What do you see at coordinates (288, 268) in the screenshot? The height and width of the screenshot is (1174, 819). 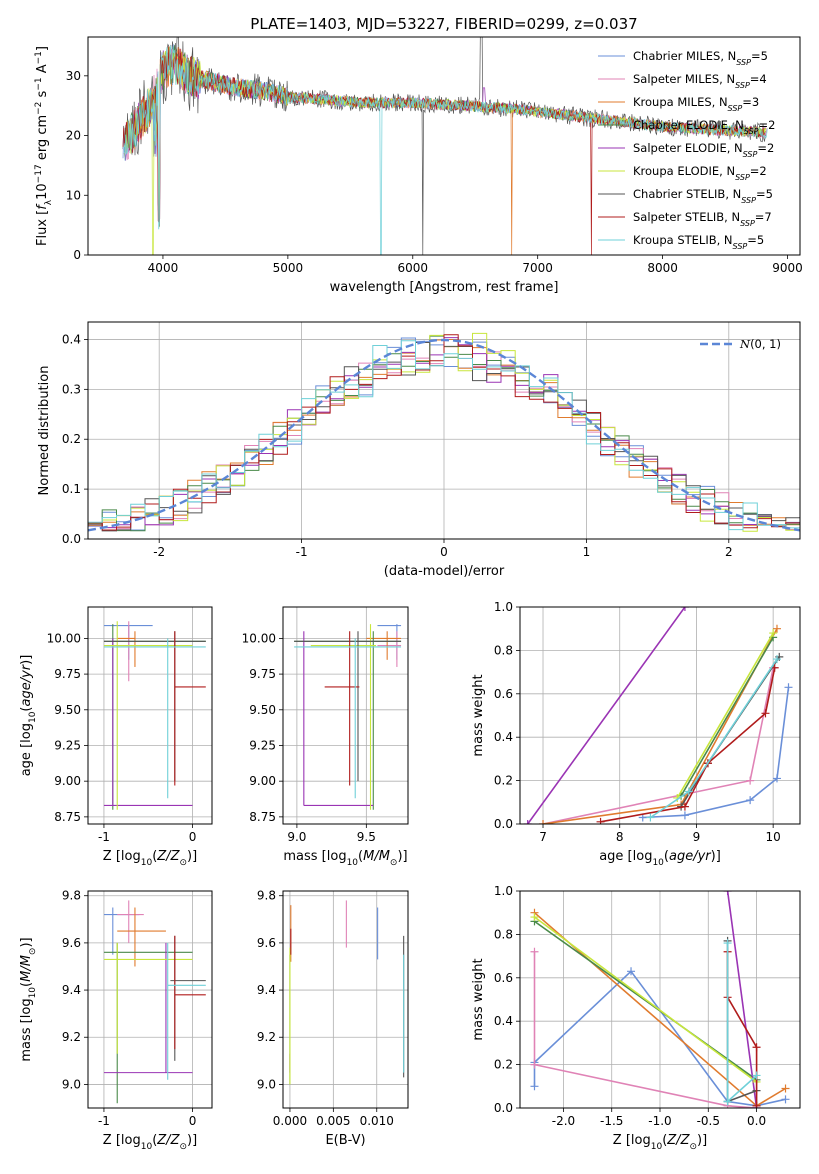 I see `x-tick-label: 5000` at bounding box center [288, 268].